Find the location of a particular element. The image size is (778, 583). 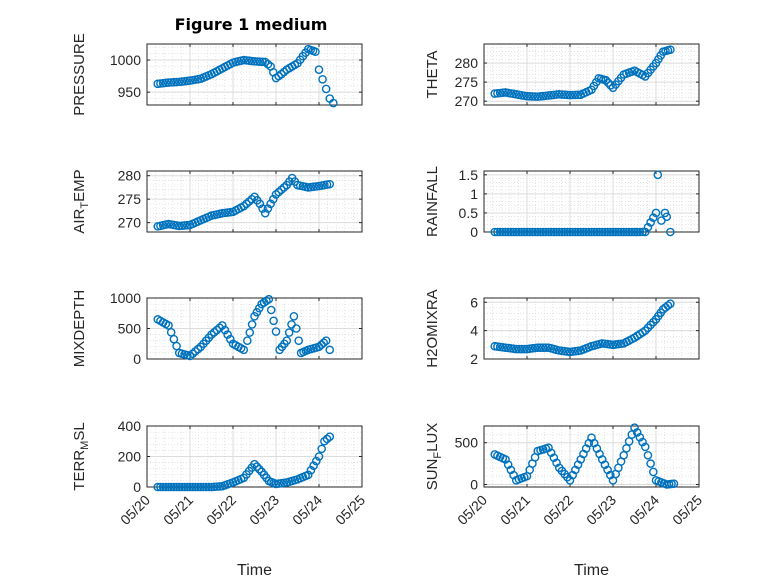

subplot-mixdepth: 0 500 1000 MIXDEPTH is located at coordinates (217, 329).